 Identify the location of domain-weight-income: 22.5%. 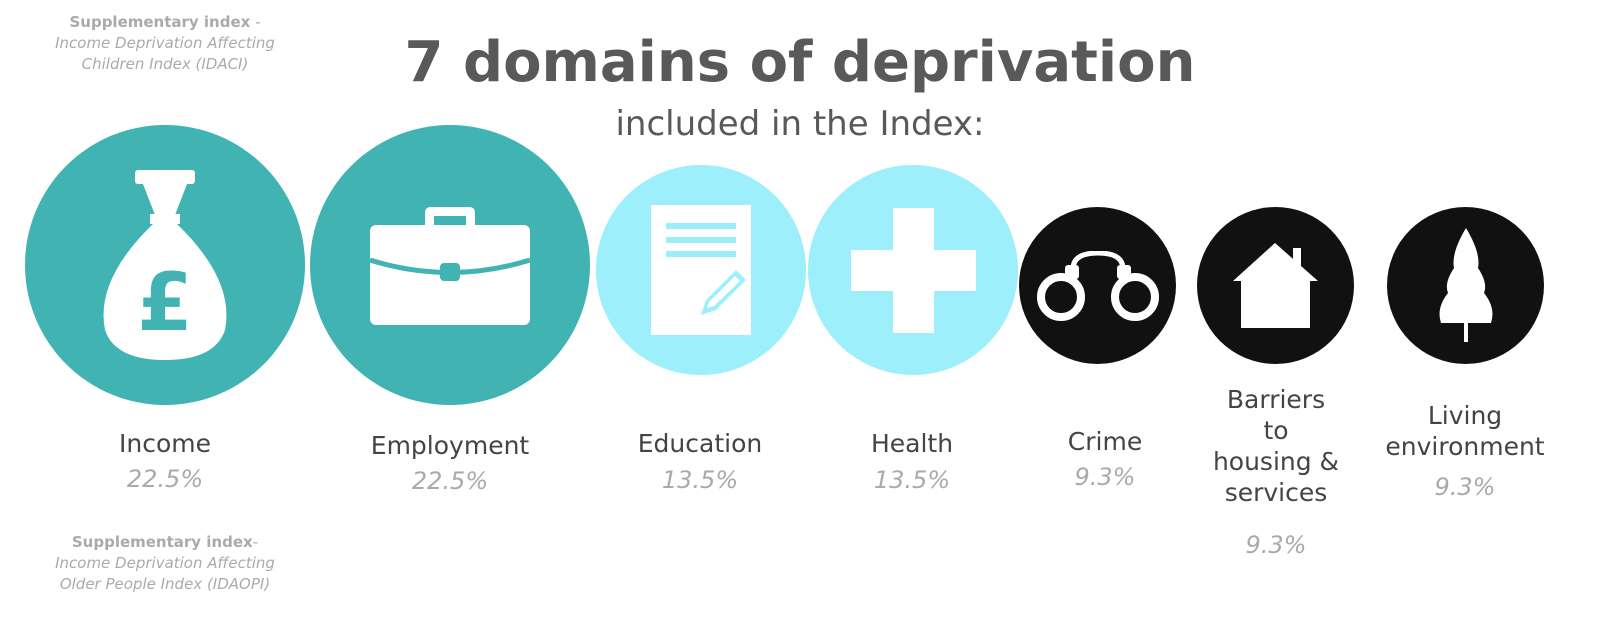
(165, 479).